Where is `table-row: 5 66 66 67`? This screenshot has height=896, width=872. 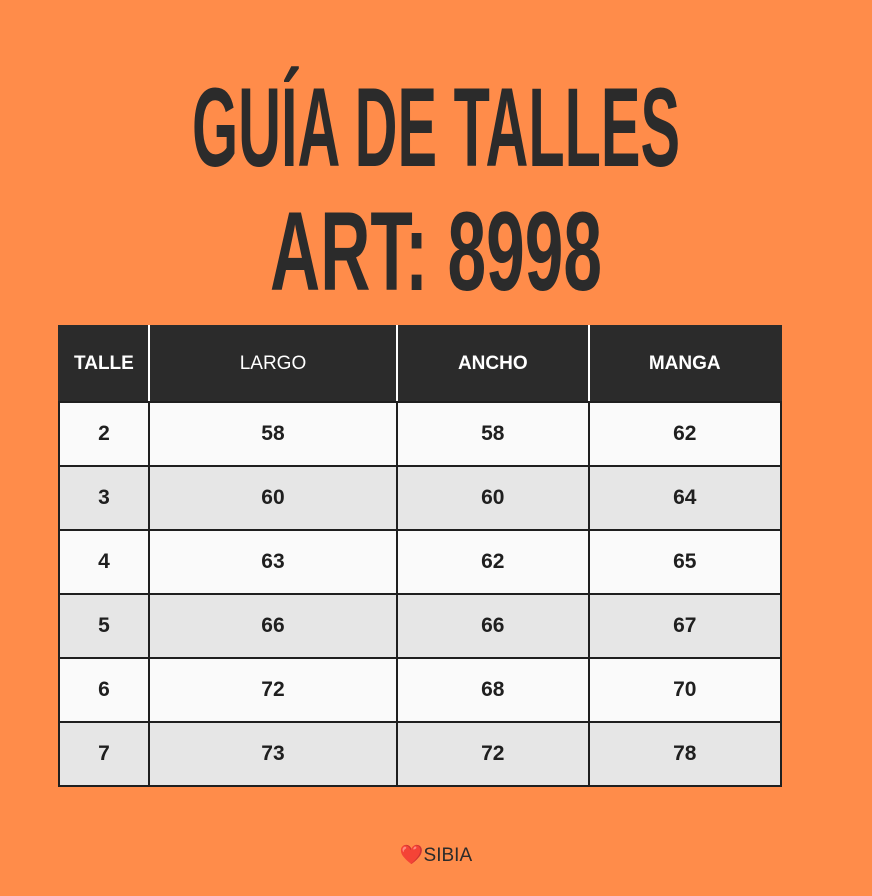 table-row: 5 66 66 67 is located at coordinates (420, 626).